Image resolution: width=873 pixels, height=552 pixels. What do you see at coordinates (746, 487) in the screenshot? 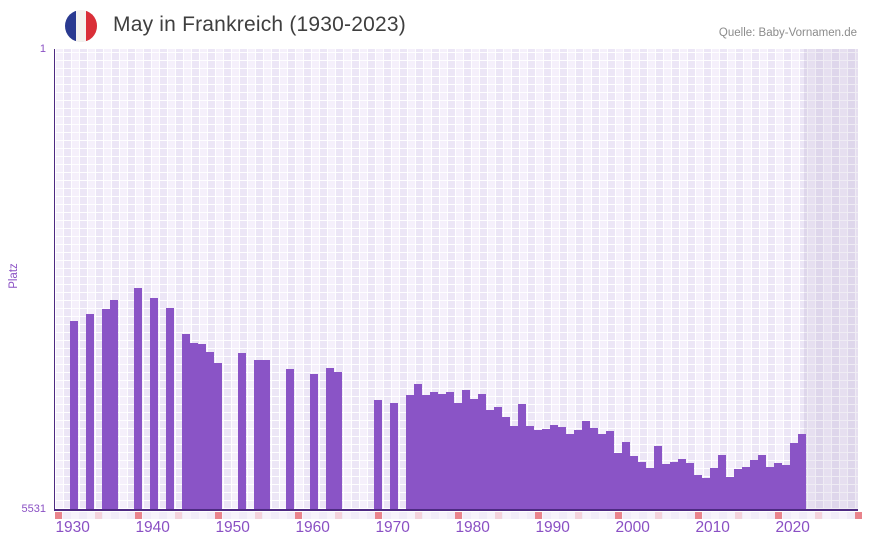
I see `bar-2014` at bounding box center [746, 487].